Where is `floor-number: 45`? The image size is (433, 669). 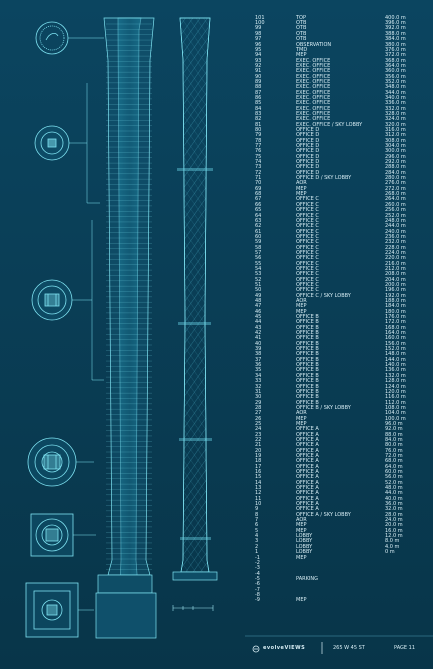
floor-number: 45 is located at coordinates (258, 317).